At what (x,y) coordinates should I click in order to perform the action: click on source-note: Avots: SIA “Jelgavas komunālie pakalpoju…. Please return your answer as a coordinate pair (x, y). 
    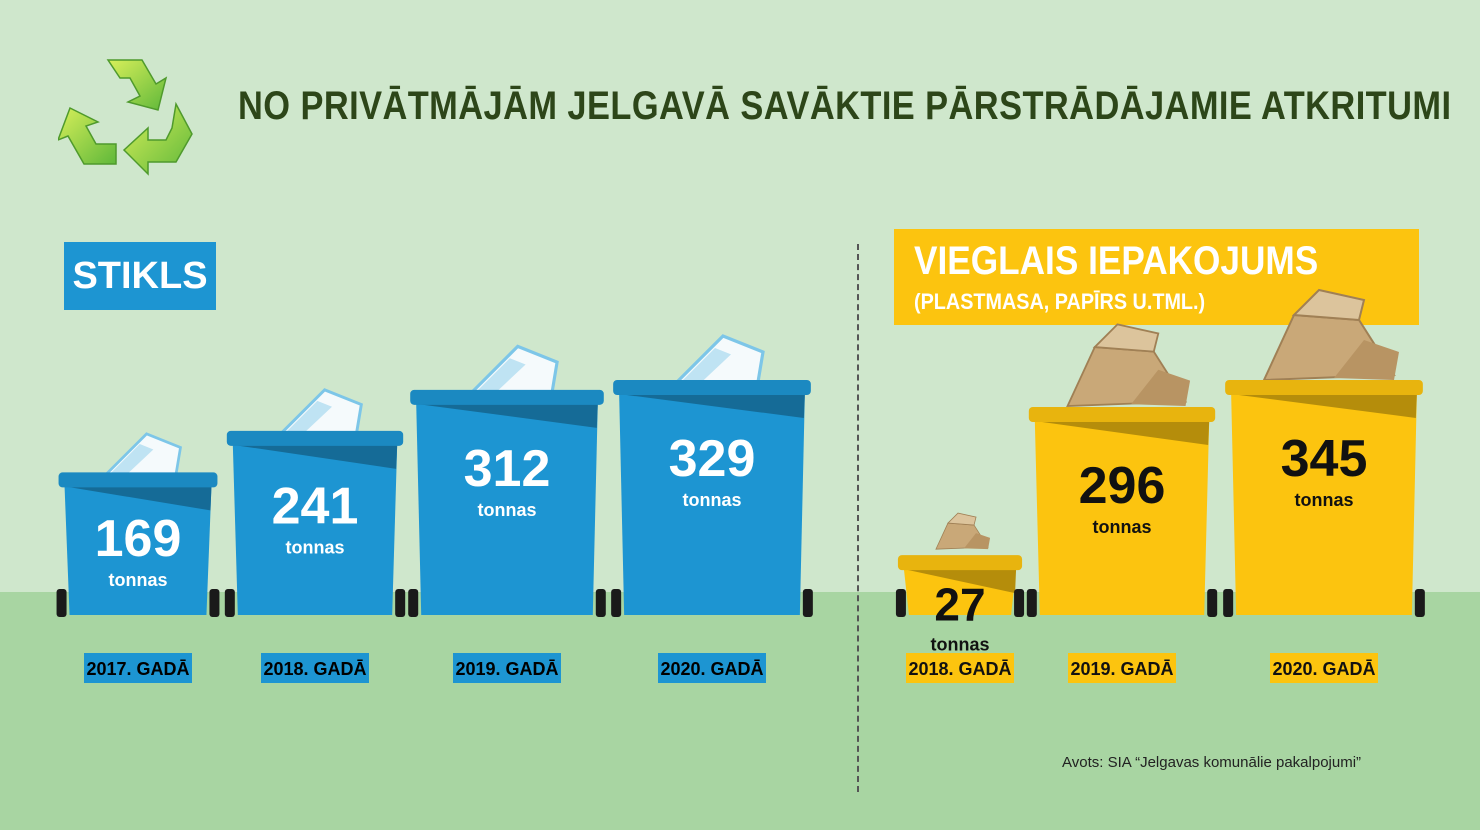
    Looking at the image, I should click on (1212, 762).